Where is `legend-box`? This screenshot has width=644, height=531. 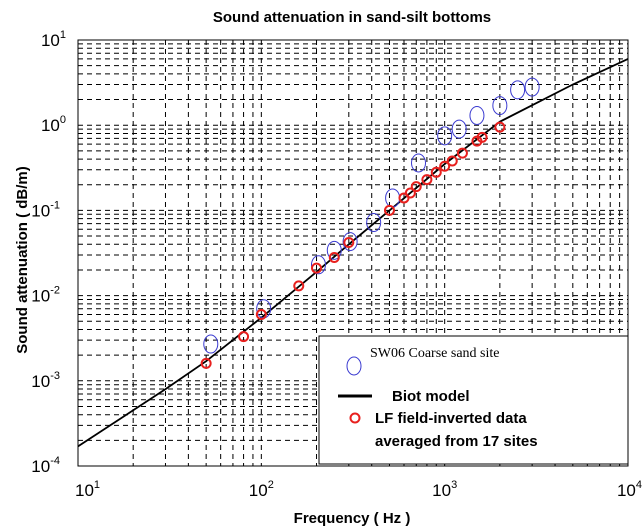
legend-box is located at coordinates (473, 400).